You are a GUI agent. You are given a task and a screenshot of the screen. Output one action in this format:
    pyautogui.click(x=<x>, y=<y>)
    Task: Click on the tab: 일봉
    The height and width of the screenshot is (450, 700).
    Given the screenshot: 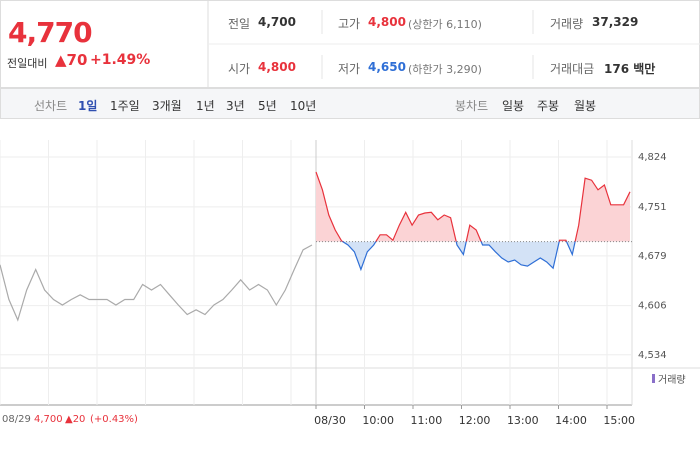 What is the action you would take?
    pyautogui.click(x=513, y=106)
    